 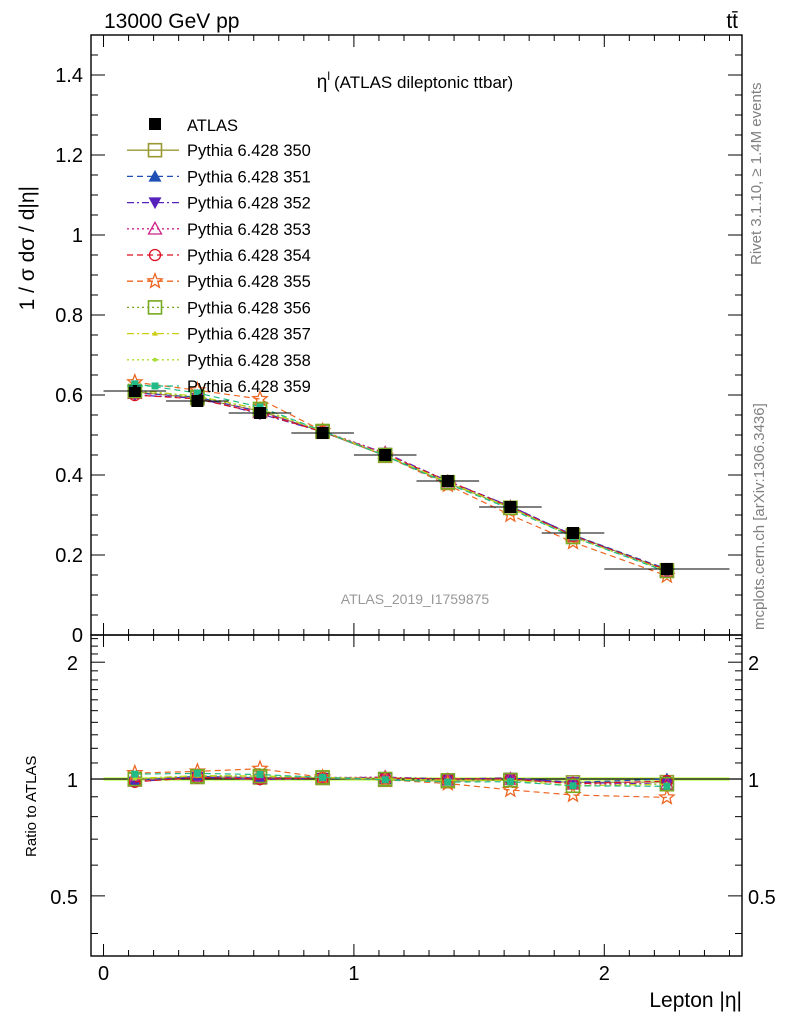 I want to click on side-label-top: Rivet 3.1.10, ≥ 1.4M events, so click(x=756, y=174).